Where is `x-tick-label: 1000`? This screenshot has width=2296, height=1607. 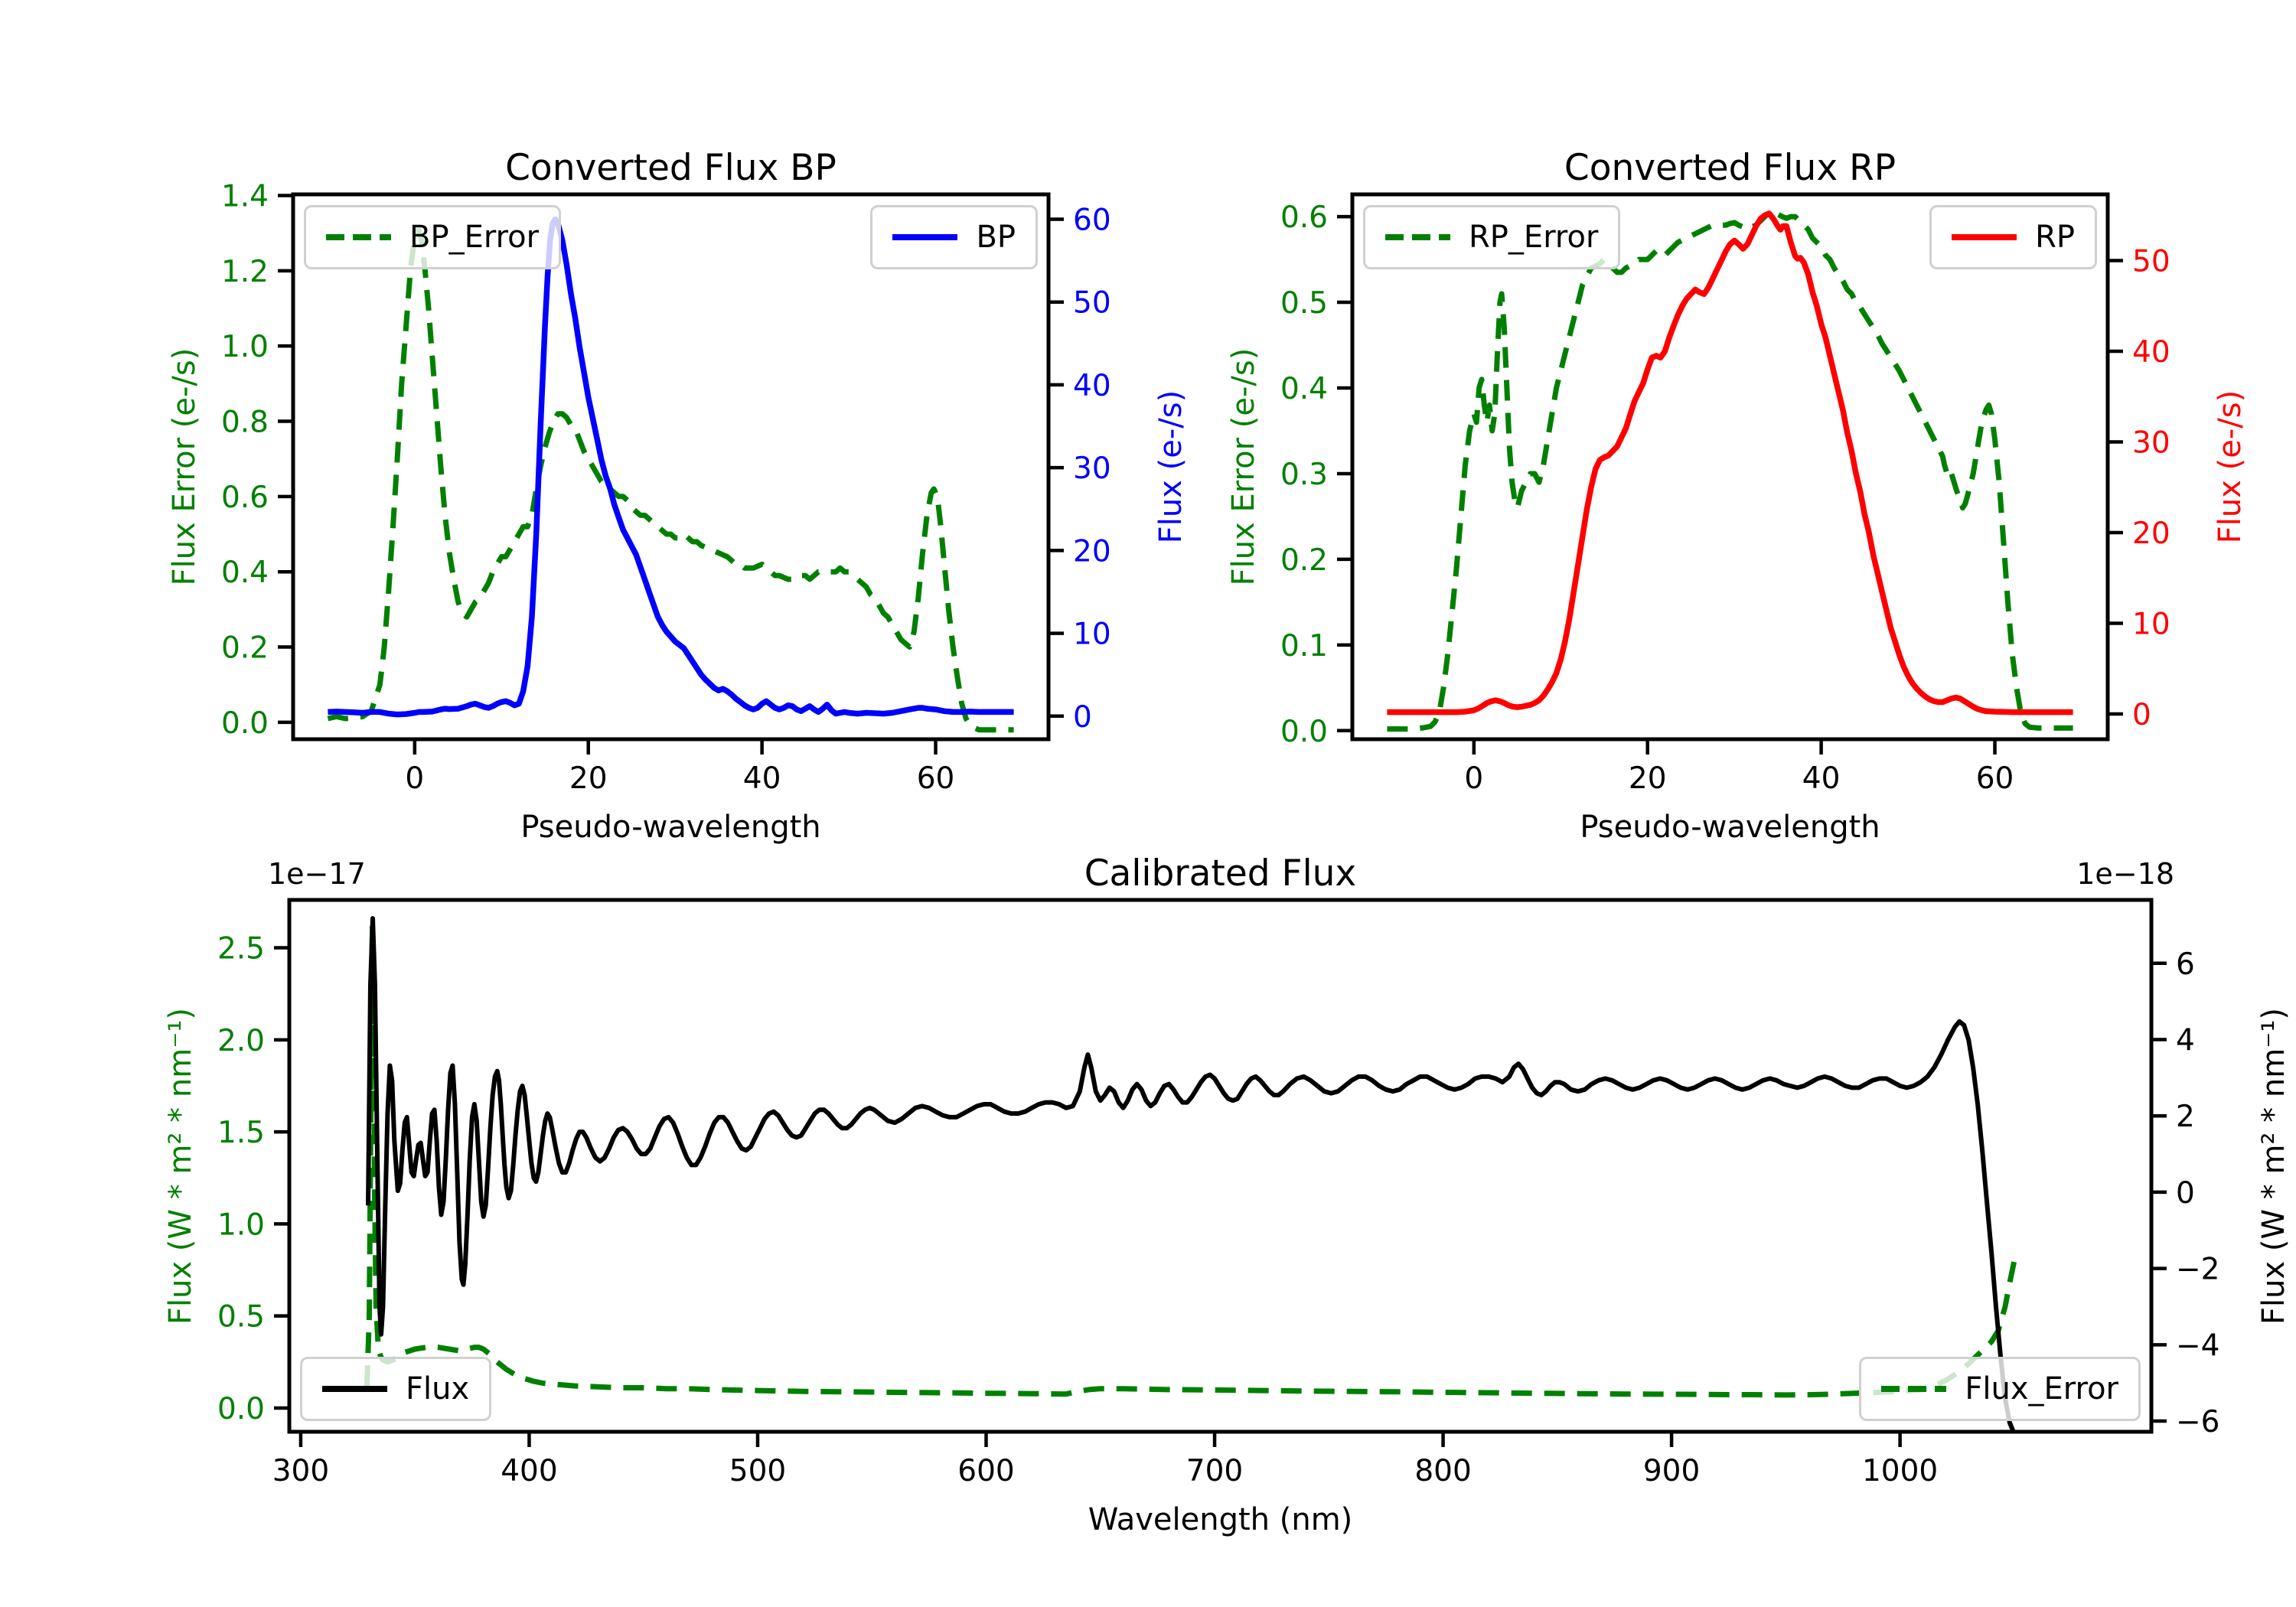
x-tick-label: 1000 is located at coordinates (1900, 1471).